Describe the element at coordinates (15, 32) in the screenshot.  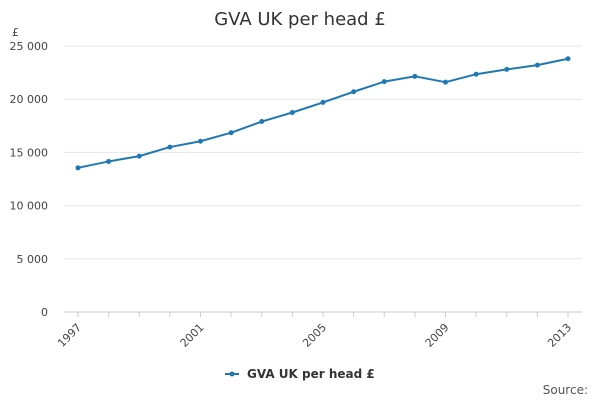
I see `y-axis-unit-label: £` at that location.